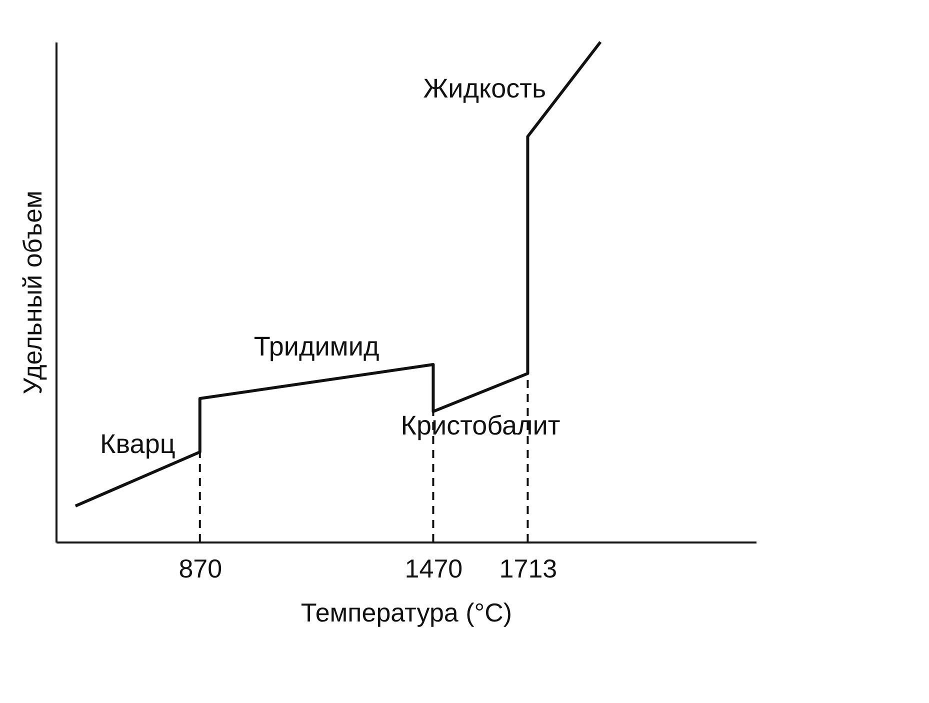  Describe the element at coordinates (406, 613) in the screenshot. I see `x-axis-title: Температура (°C)` at that location.